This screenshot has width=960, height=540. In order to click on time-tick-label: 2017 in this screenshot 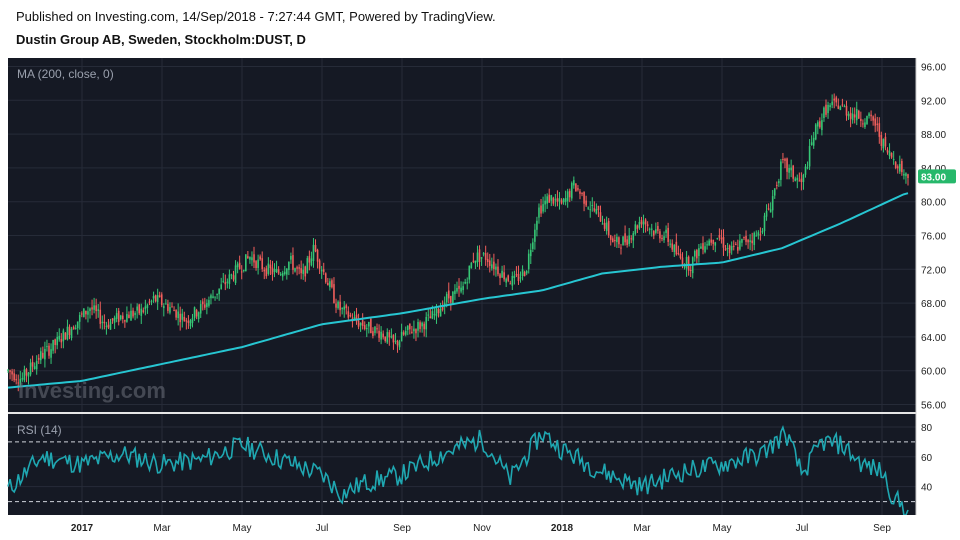, I will do `click(82, 528)`.